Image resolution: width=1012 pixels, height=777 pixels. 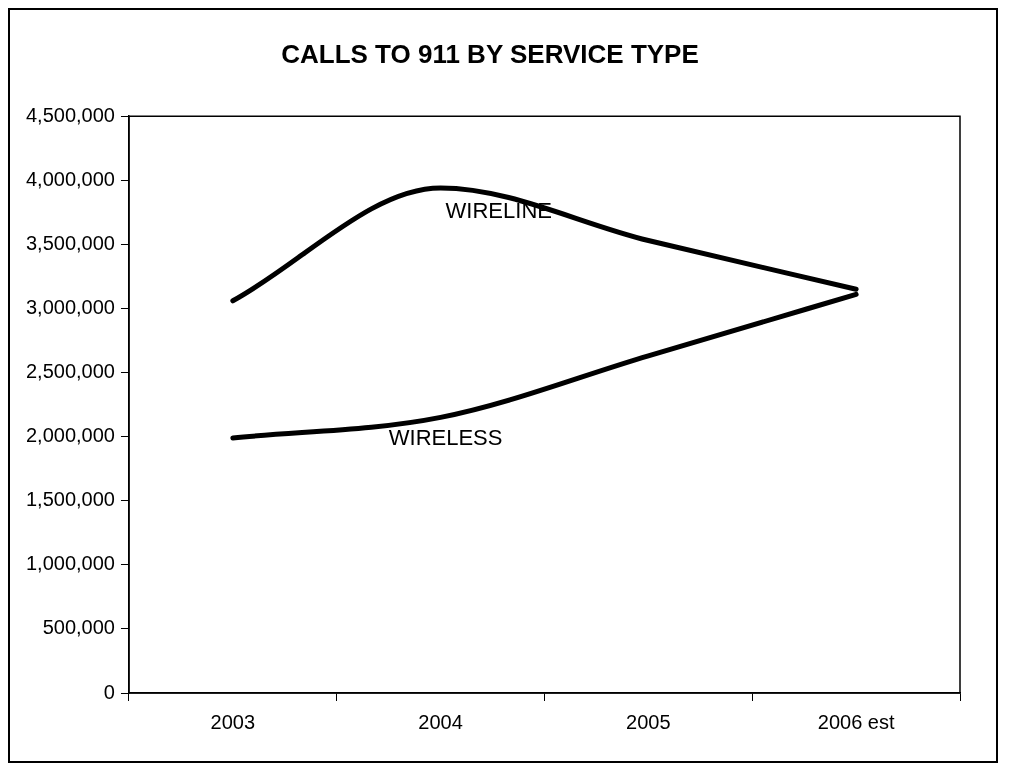 What do you see at coordinates (490, 53) in the screenshot?
I see `chart-title: CALLS TO 911 BY SERVICE TYPE` at bounding box center [490, 53].